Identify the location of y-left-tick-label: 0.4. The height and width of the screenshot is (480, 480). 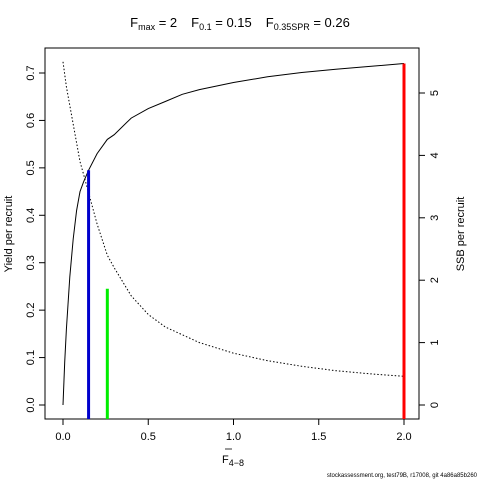
(31, 215).